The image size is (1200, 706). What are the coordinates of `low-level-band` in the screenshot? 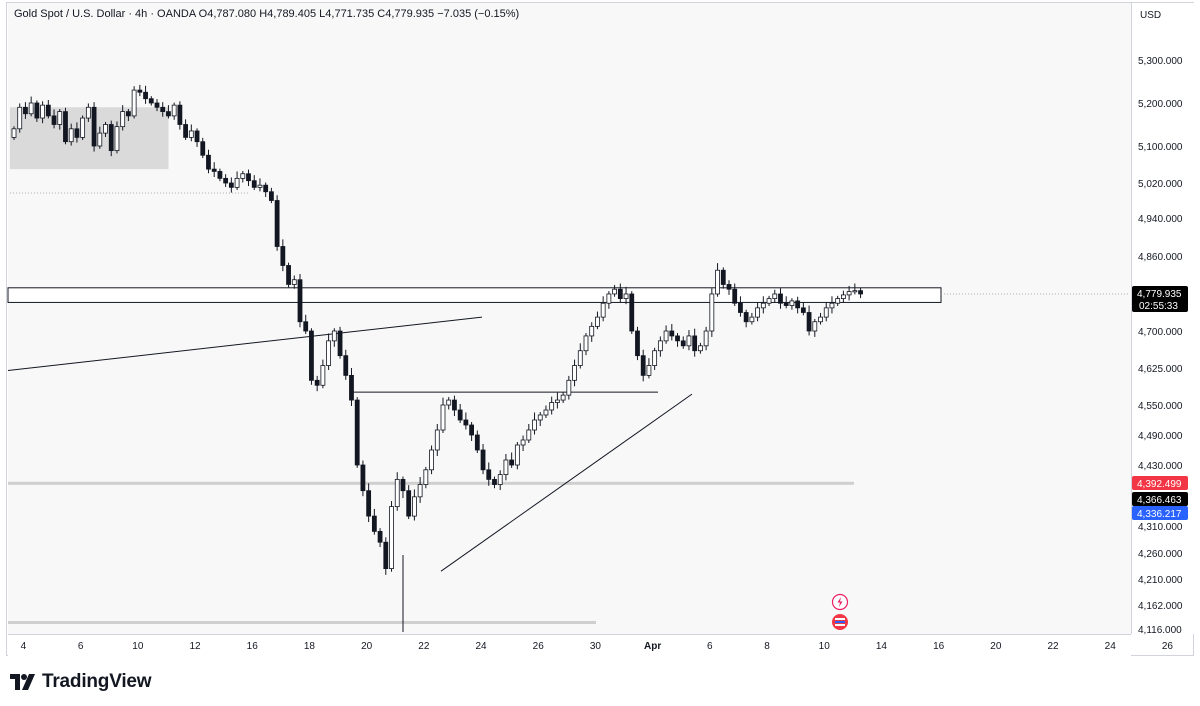 It's located at (302, 622).